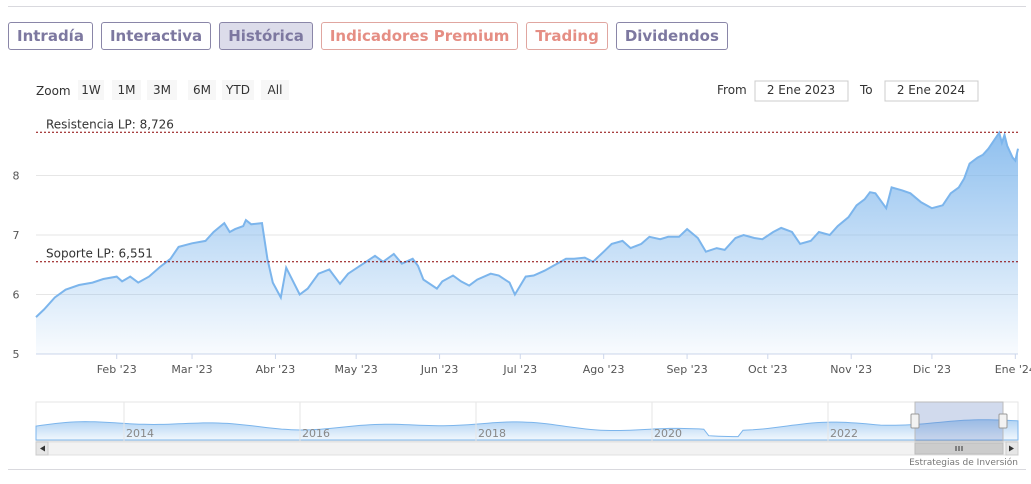 This screenshot has width=1031, height=484. Describe the element at coordinates (1003, 421) in the screenshot. I see `navigator-right-handle` at that location.